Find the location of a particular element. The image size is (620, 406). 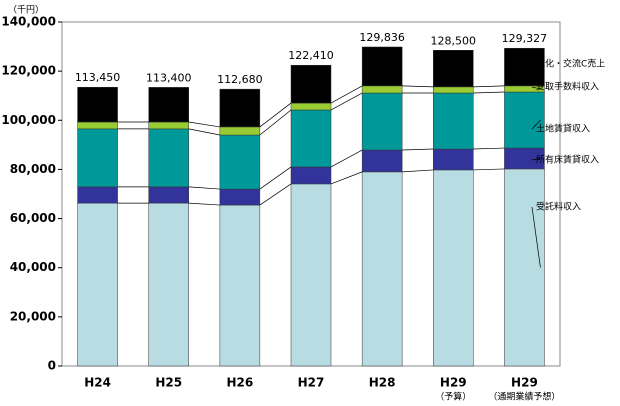

total-label: 129,836 is located at coordinates (382, 37).